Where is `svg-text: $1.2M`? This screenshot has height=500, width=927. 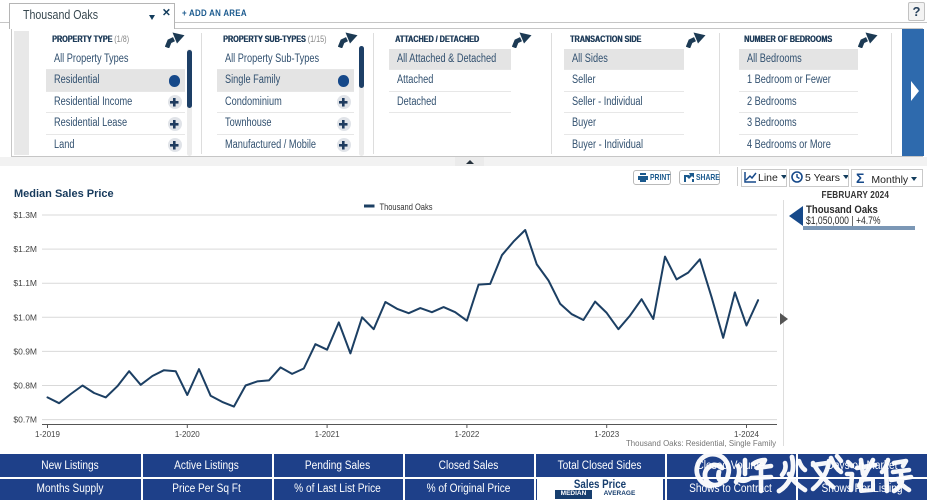
svg-text: $1.2M is located at coordinates (25, 249).